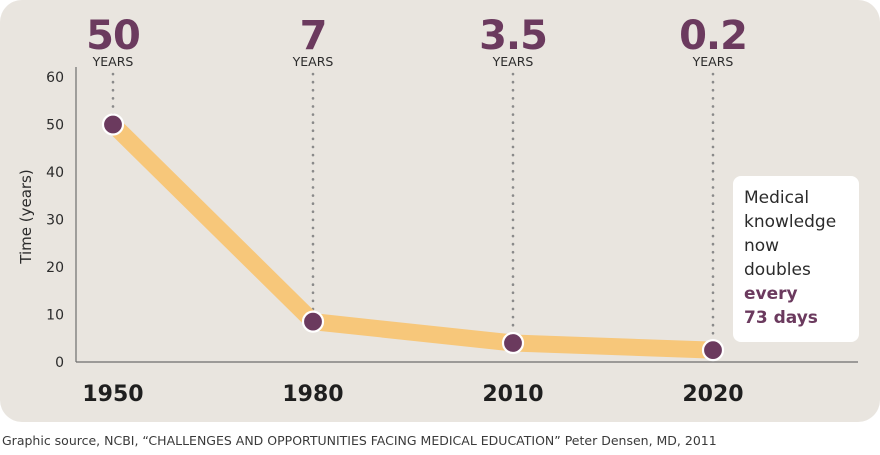  Describe the element at coordinates (55, 173) in the screenshot. I see `y-tick-label: 40` at that location.